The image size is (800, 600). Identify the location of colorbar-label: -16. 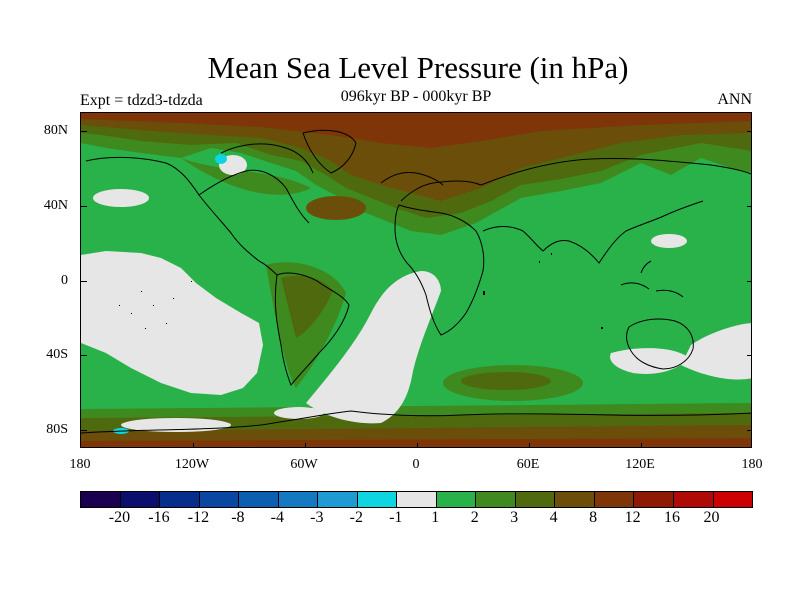
(159, 517).